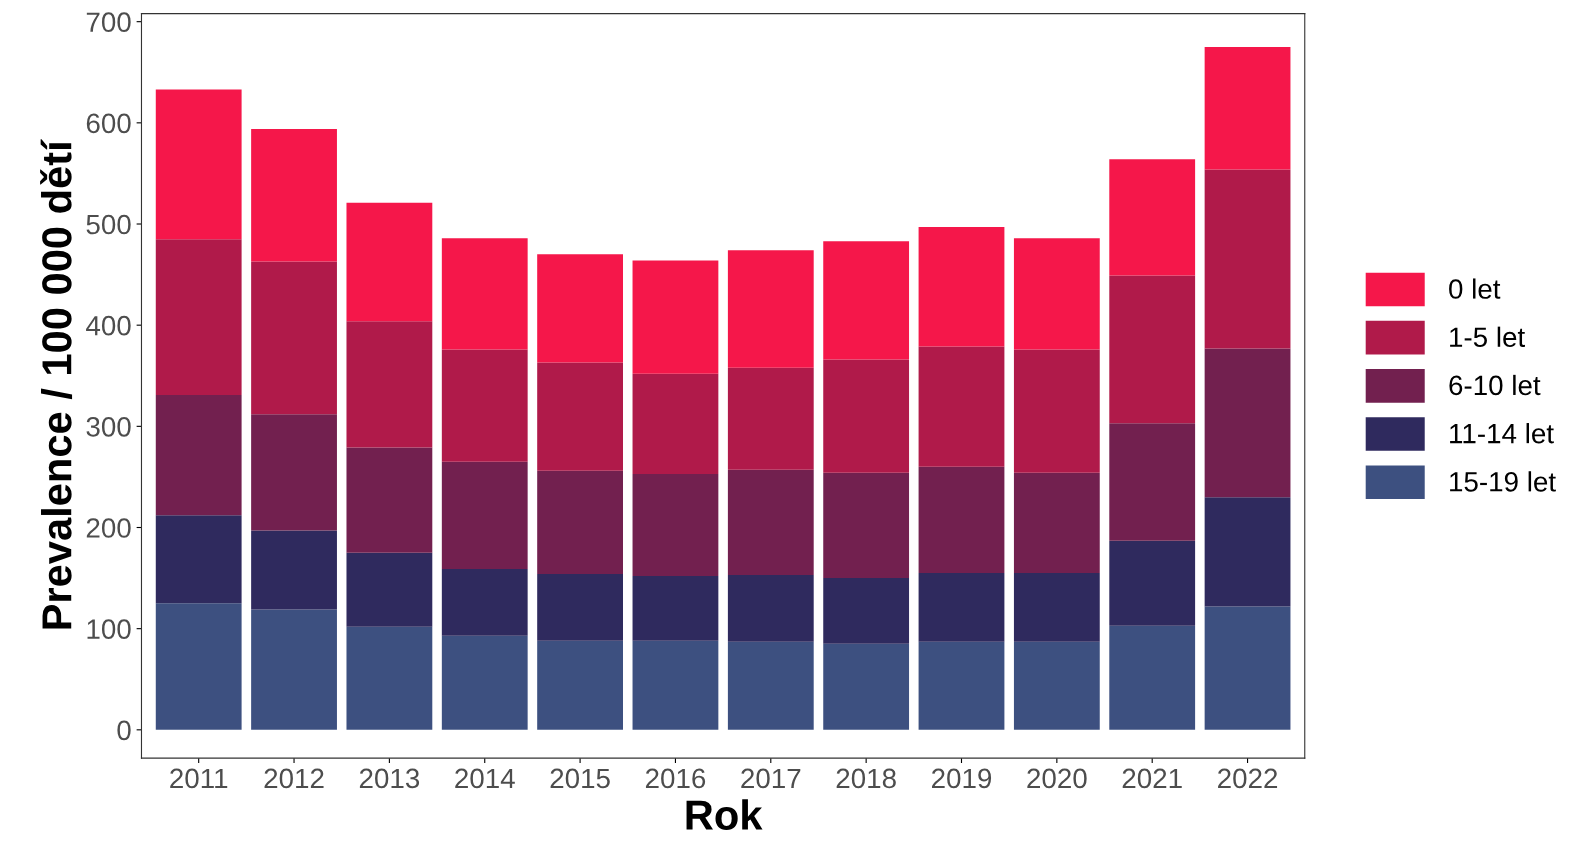  Describe the element at coordinates (485, 778) in the screenshot. I see `x-tick-label: 2014` at that location.